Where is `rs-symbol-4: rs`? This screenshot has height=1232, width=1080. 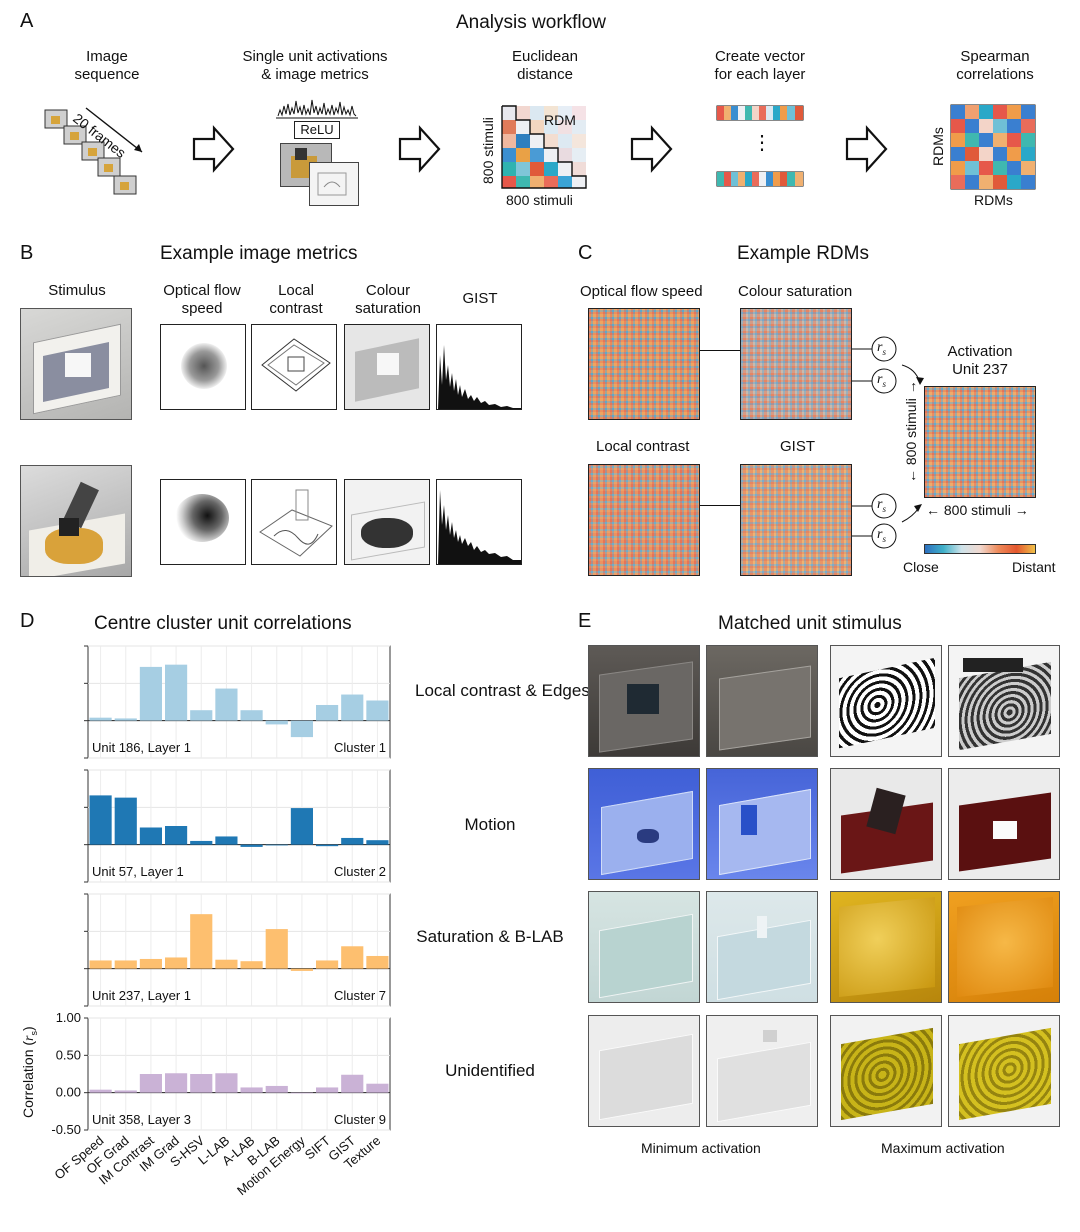 rs-symbol-4: rs is located at coordinates (881, 535).